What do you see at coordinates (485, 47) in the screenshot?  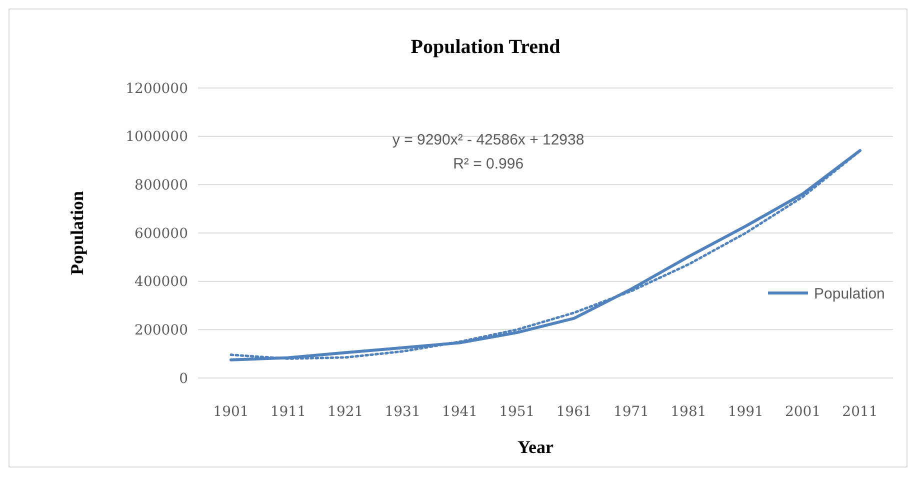 I see `chart-title: Population Trend` at bounding box center [485, 47].